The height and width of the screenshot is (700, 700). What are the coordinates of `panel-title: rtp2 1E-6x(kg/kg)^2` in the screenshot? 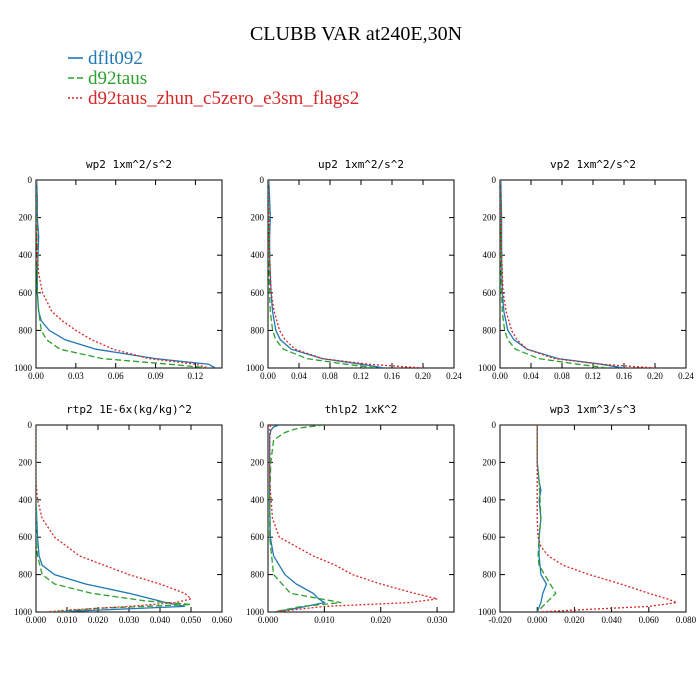 It's located at (129, 409).